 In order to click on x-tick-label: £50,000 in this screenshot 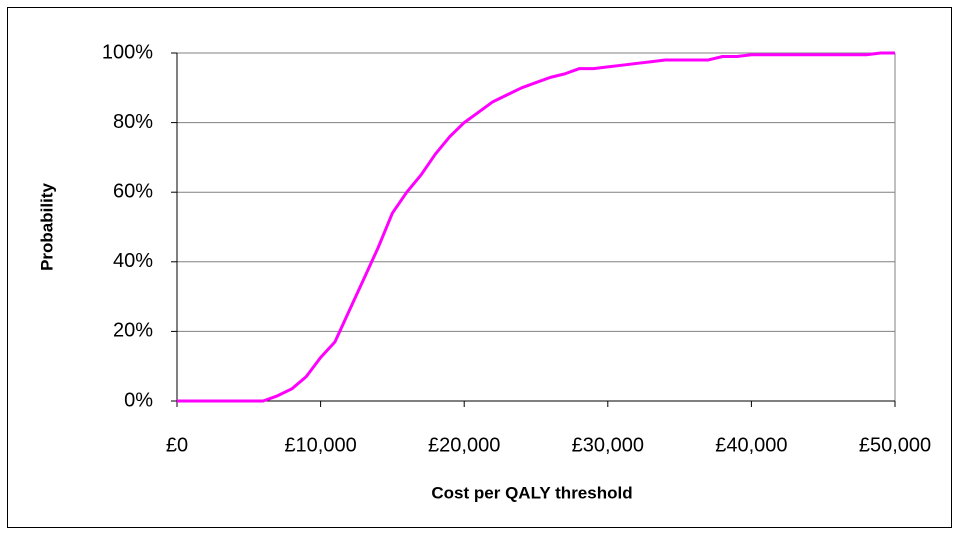, I will do `click(895, 445)`.